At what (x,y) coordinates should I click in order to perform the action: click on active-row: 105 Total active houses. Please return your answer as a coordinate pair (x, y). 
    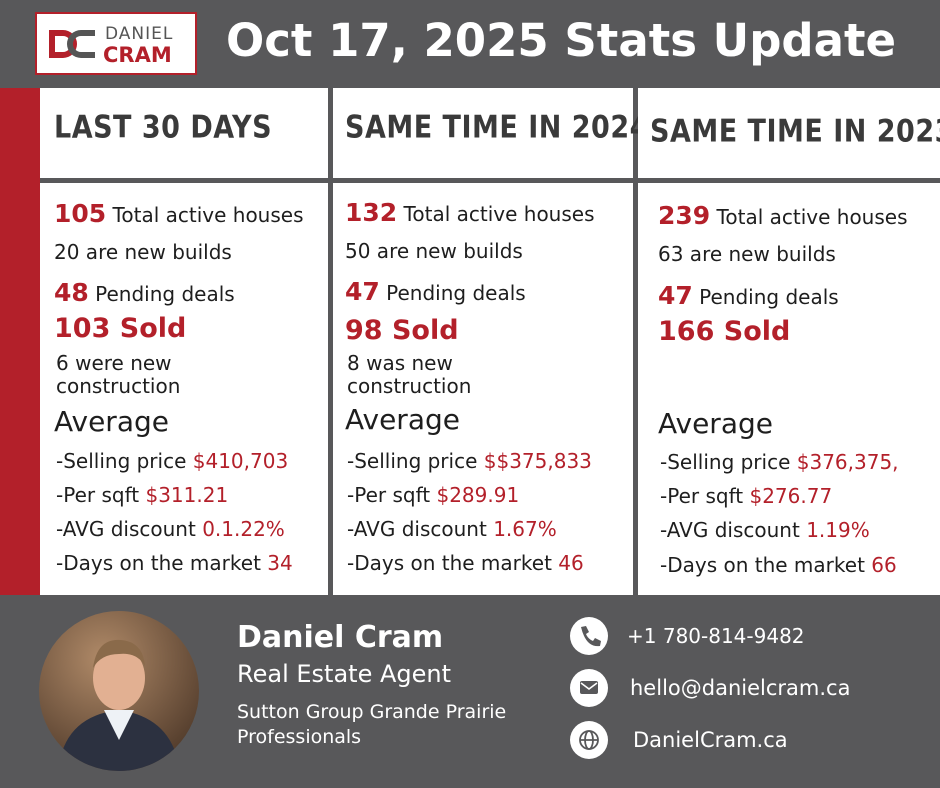
    Looking at the image, I should click on (179, 213).